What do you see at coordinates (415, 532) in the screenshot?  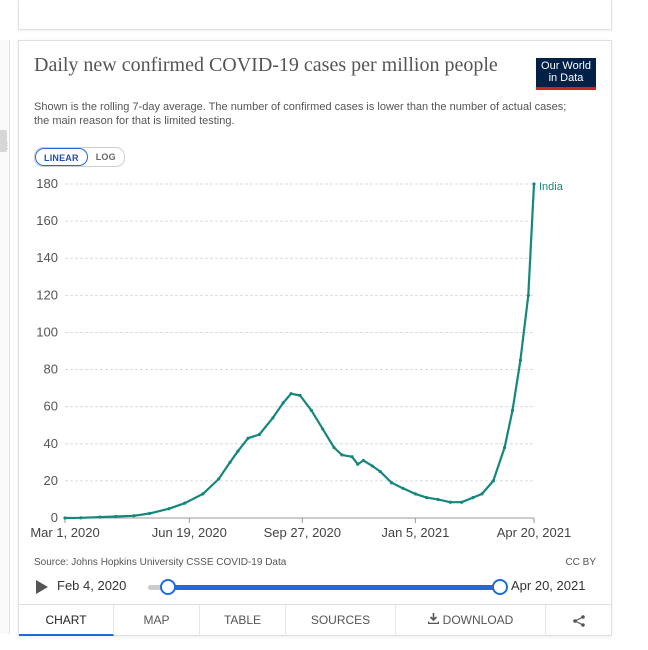 I see `x-tick-label: Jan 5, 2021` at bounding box center [415, 532].